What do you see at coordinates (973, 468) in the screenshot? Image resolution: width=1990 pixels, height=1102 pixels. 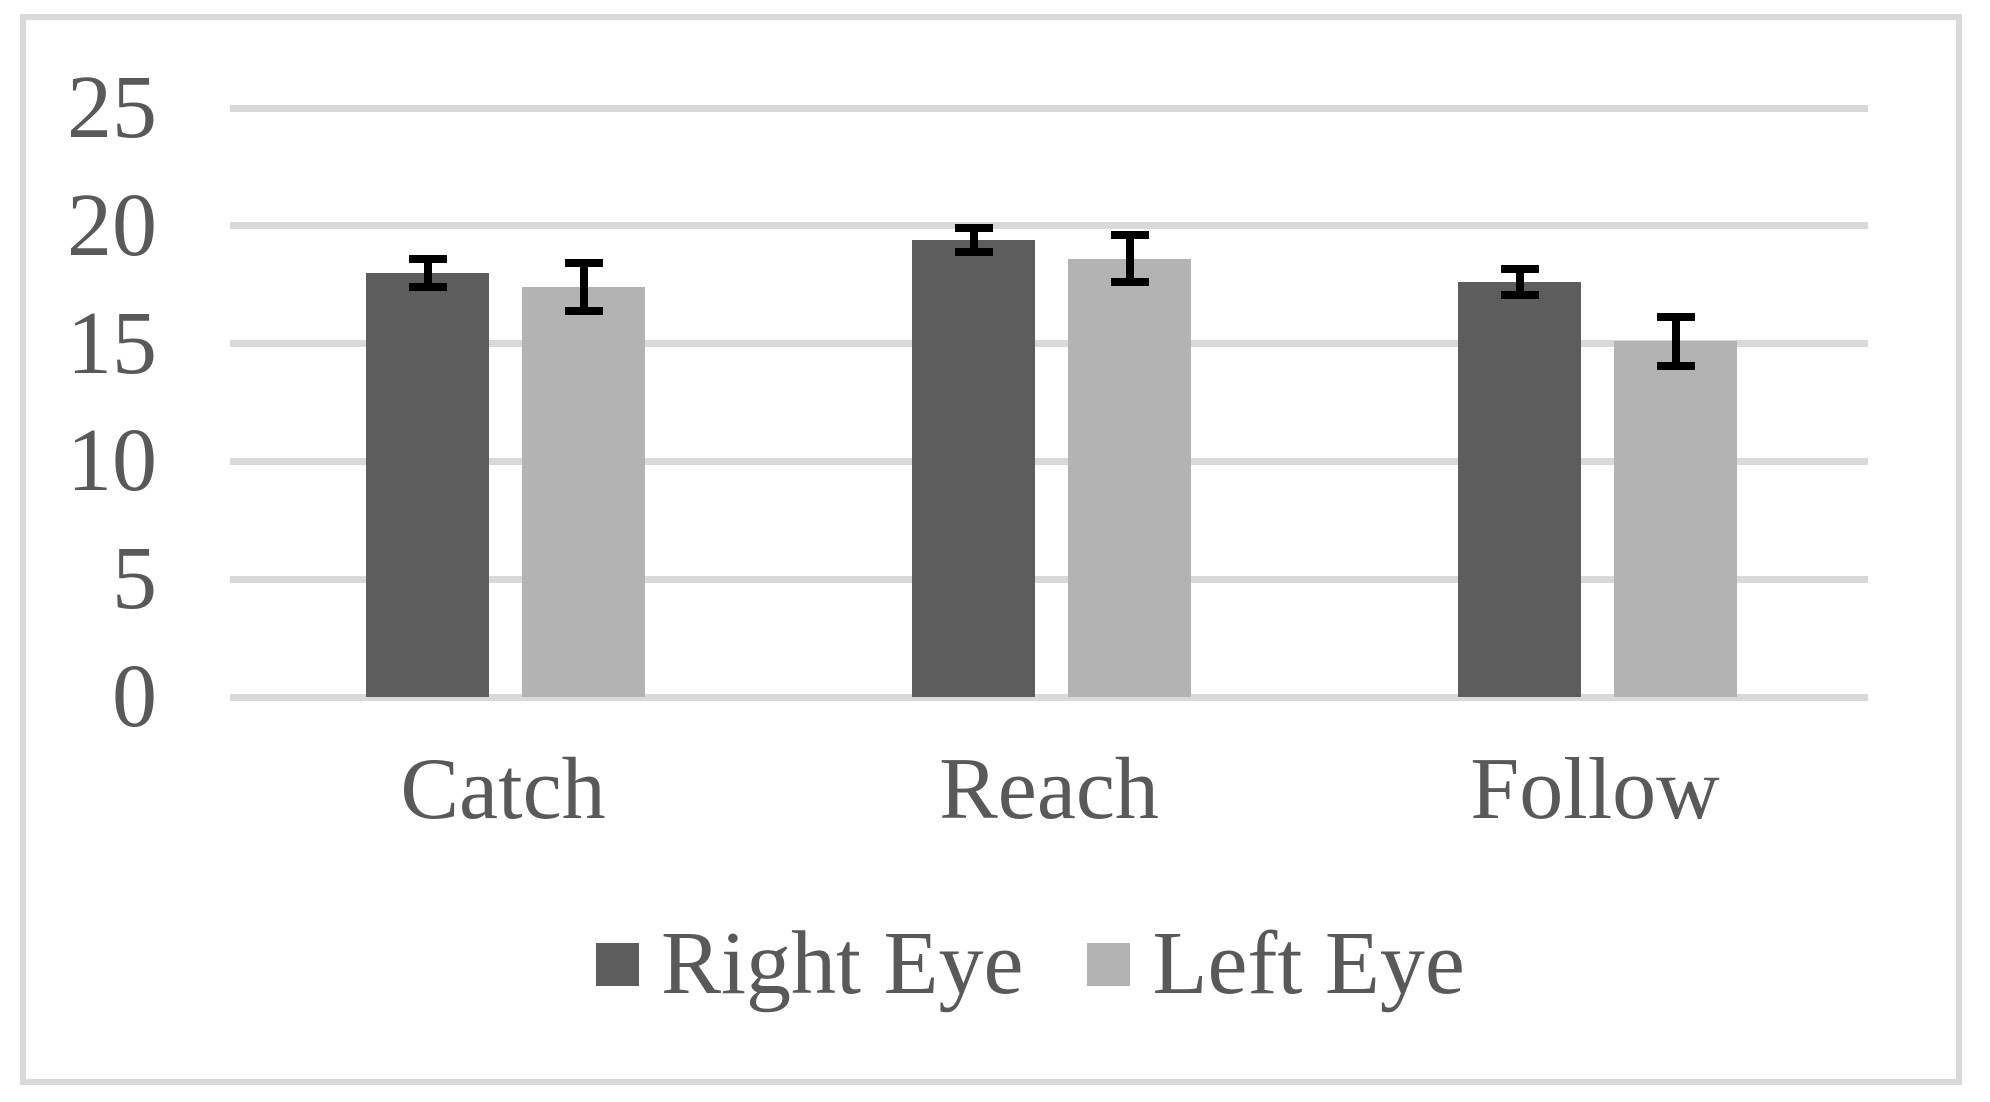 I see `bar-right-eye-reach` at bounding box center [973, 468].